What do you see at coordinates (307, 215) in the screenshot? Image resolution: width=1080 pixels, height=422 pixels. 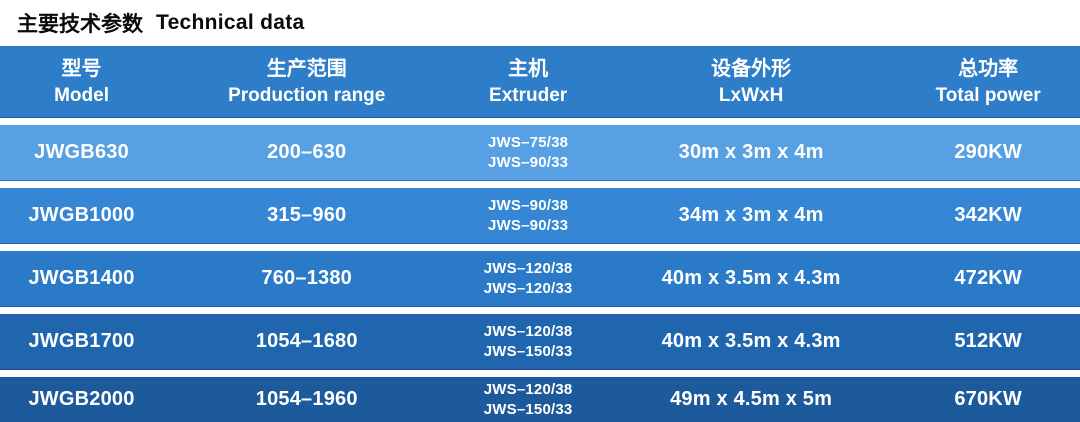 I see `cell-production-range: 315–960` at bounding box center [307, 215].